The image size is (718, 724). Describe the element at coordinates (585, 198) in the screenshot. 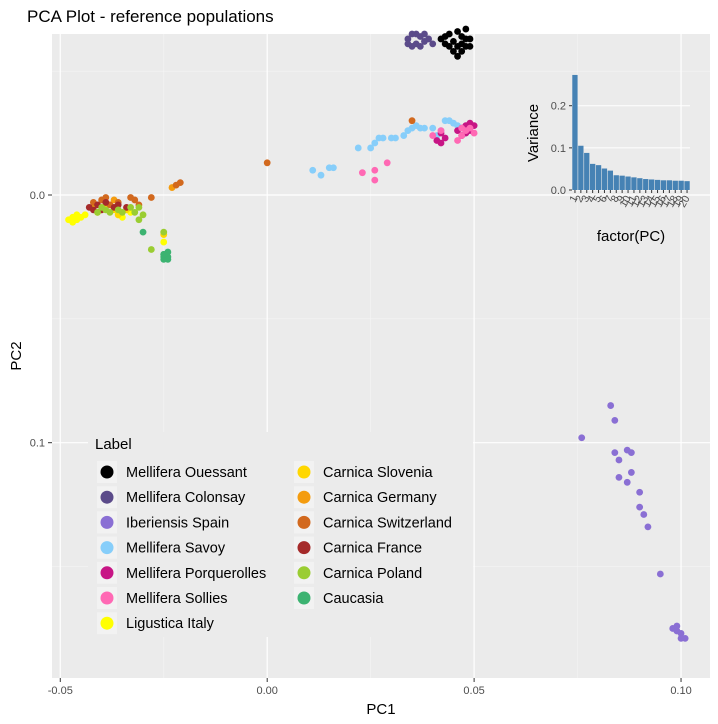

I see `inset-x-tick-label: 3` at that location.